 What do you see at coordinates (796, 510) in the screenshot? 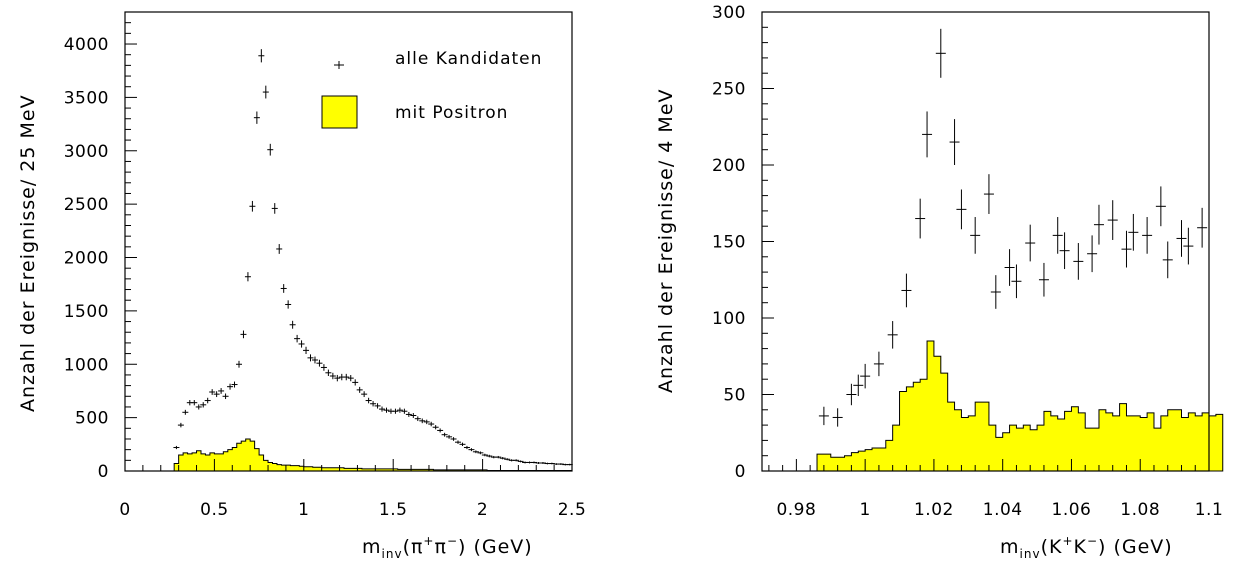
I see `x-tick-label: 0.98` at bounding box center [796, 510].